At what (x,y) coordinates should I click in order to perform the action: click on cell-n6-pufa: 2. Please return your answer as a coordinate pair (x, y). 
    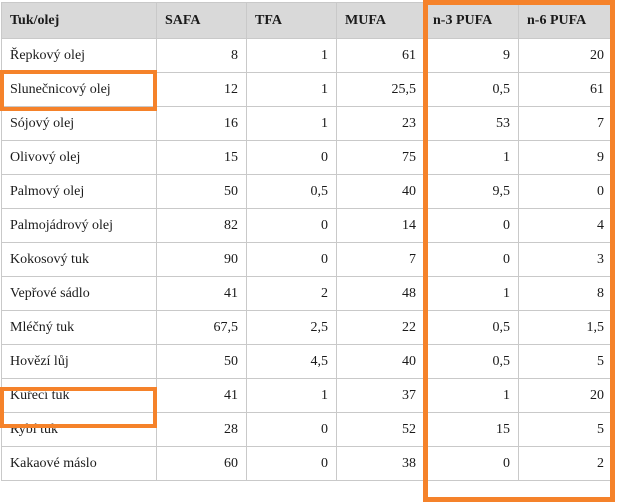
    Looking at the image, I should click on (565, 463).